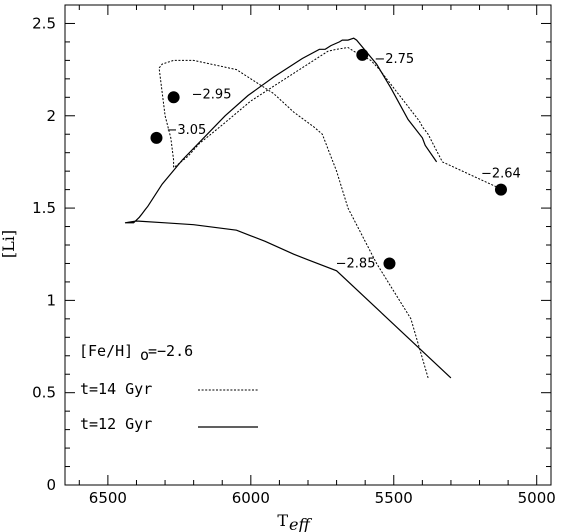 This screenshot has height=532, width=566. I want to click on legend-label-14gyr: t=14 Gyr, so click(116, 389).